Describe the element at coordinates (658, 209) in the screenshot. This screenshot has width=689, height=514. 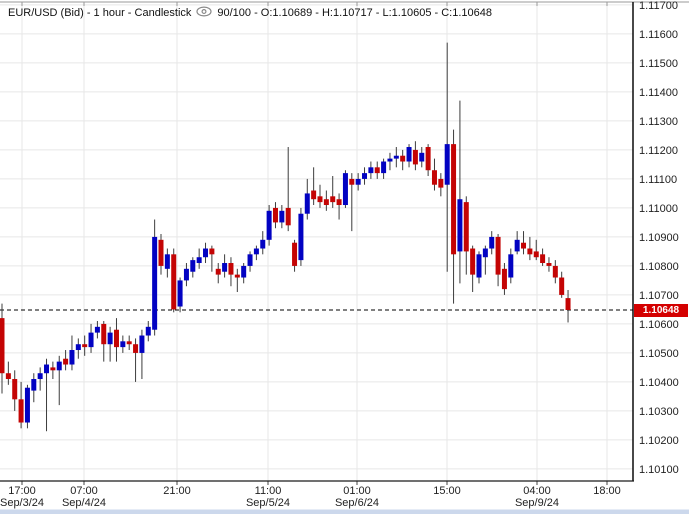
I see `y-axis-label: 1.11000` at that location.